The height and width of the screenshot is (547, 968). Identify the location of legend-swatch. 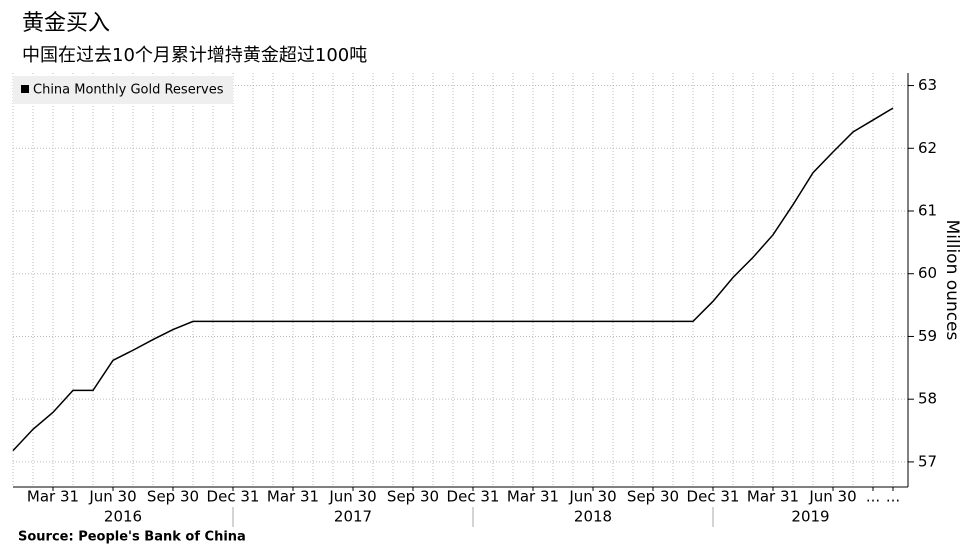
(25, 89).